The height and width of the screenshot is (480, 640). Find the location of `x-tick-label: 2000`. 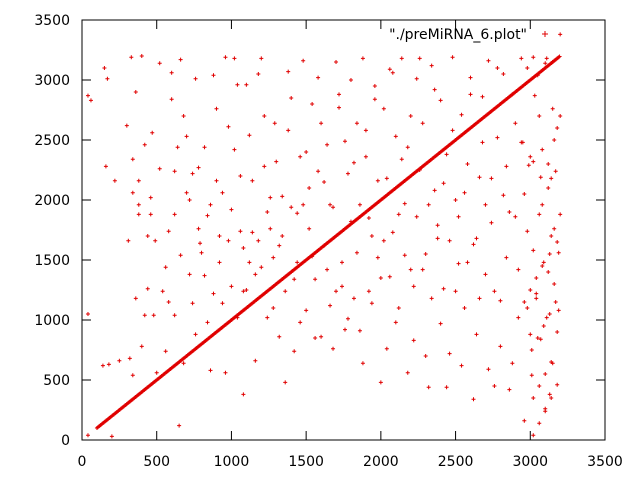

x-tick-label: 2000 is located at coordinates (381, 462).